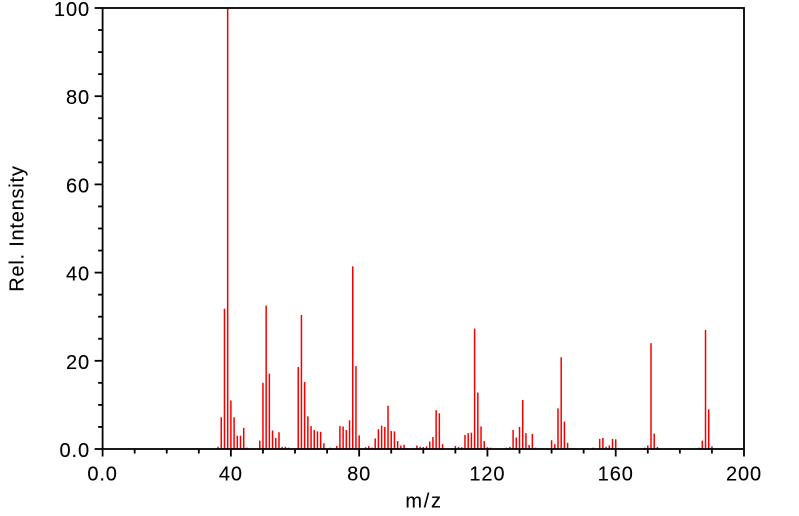 This screenshot has width=799, height=516. I want to click on svg-text: m/z, so click(423, 502).